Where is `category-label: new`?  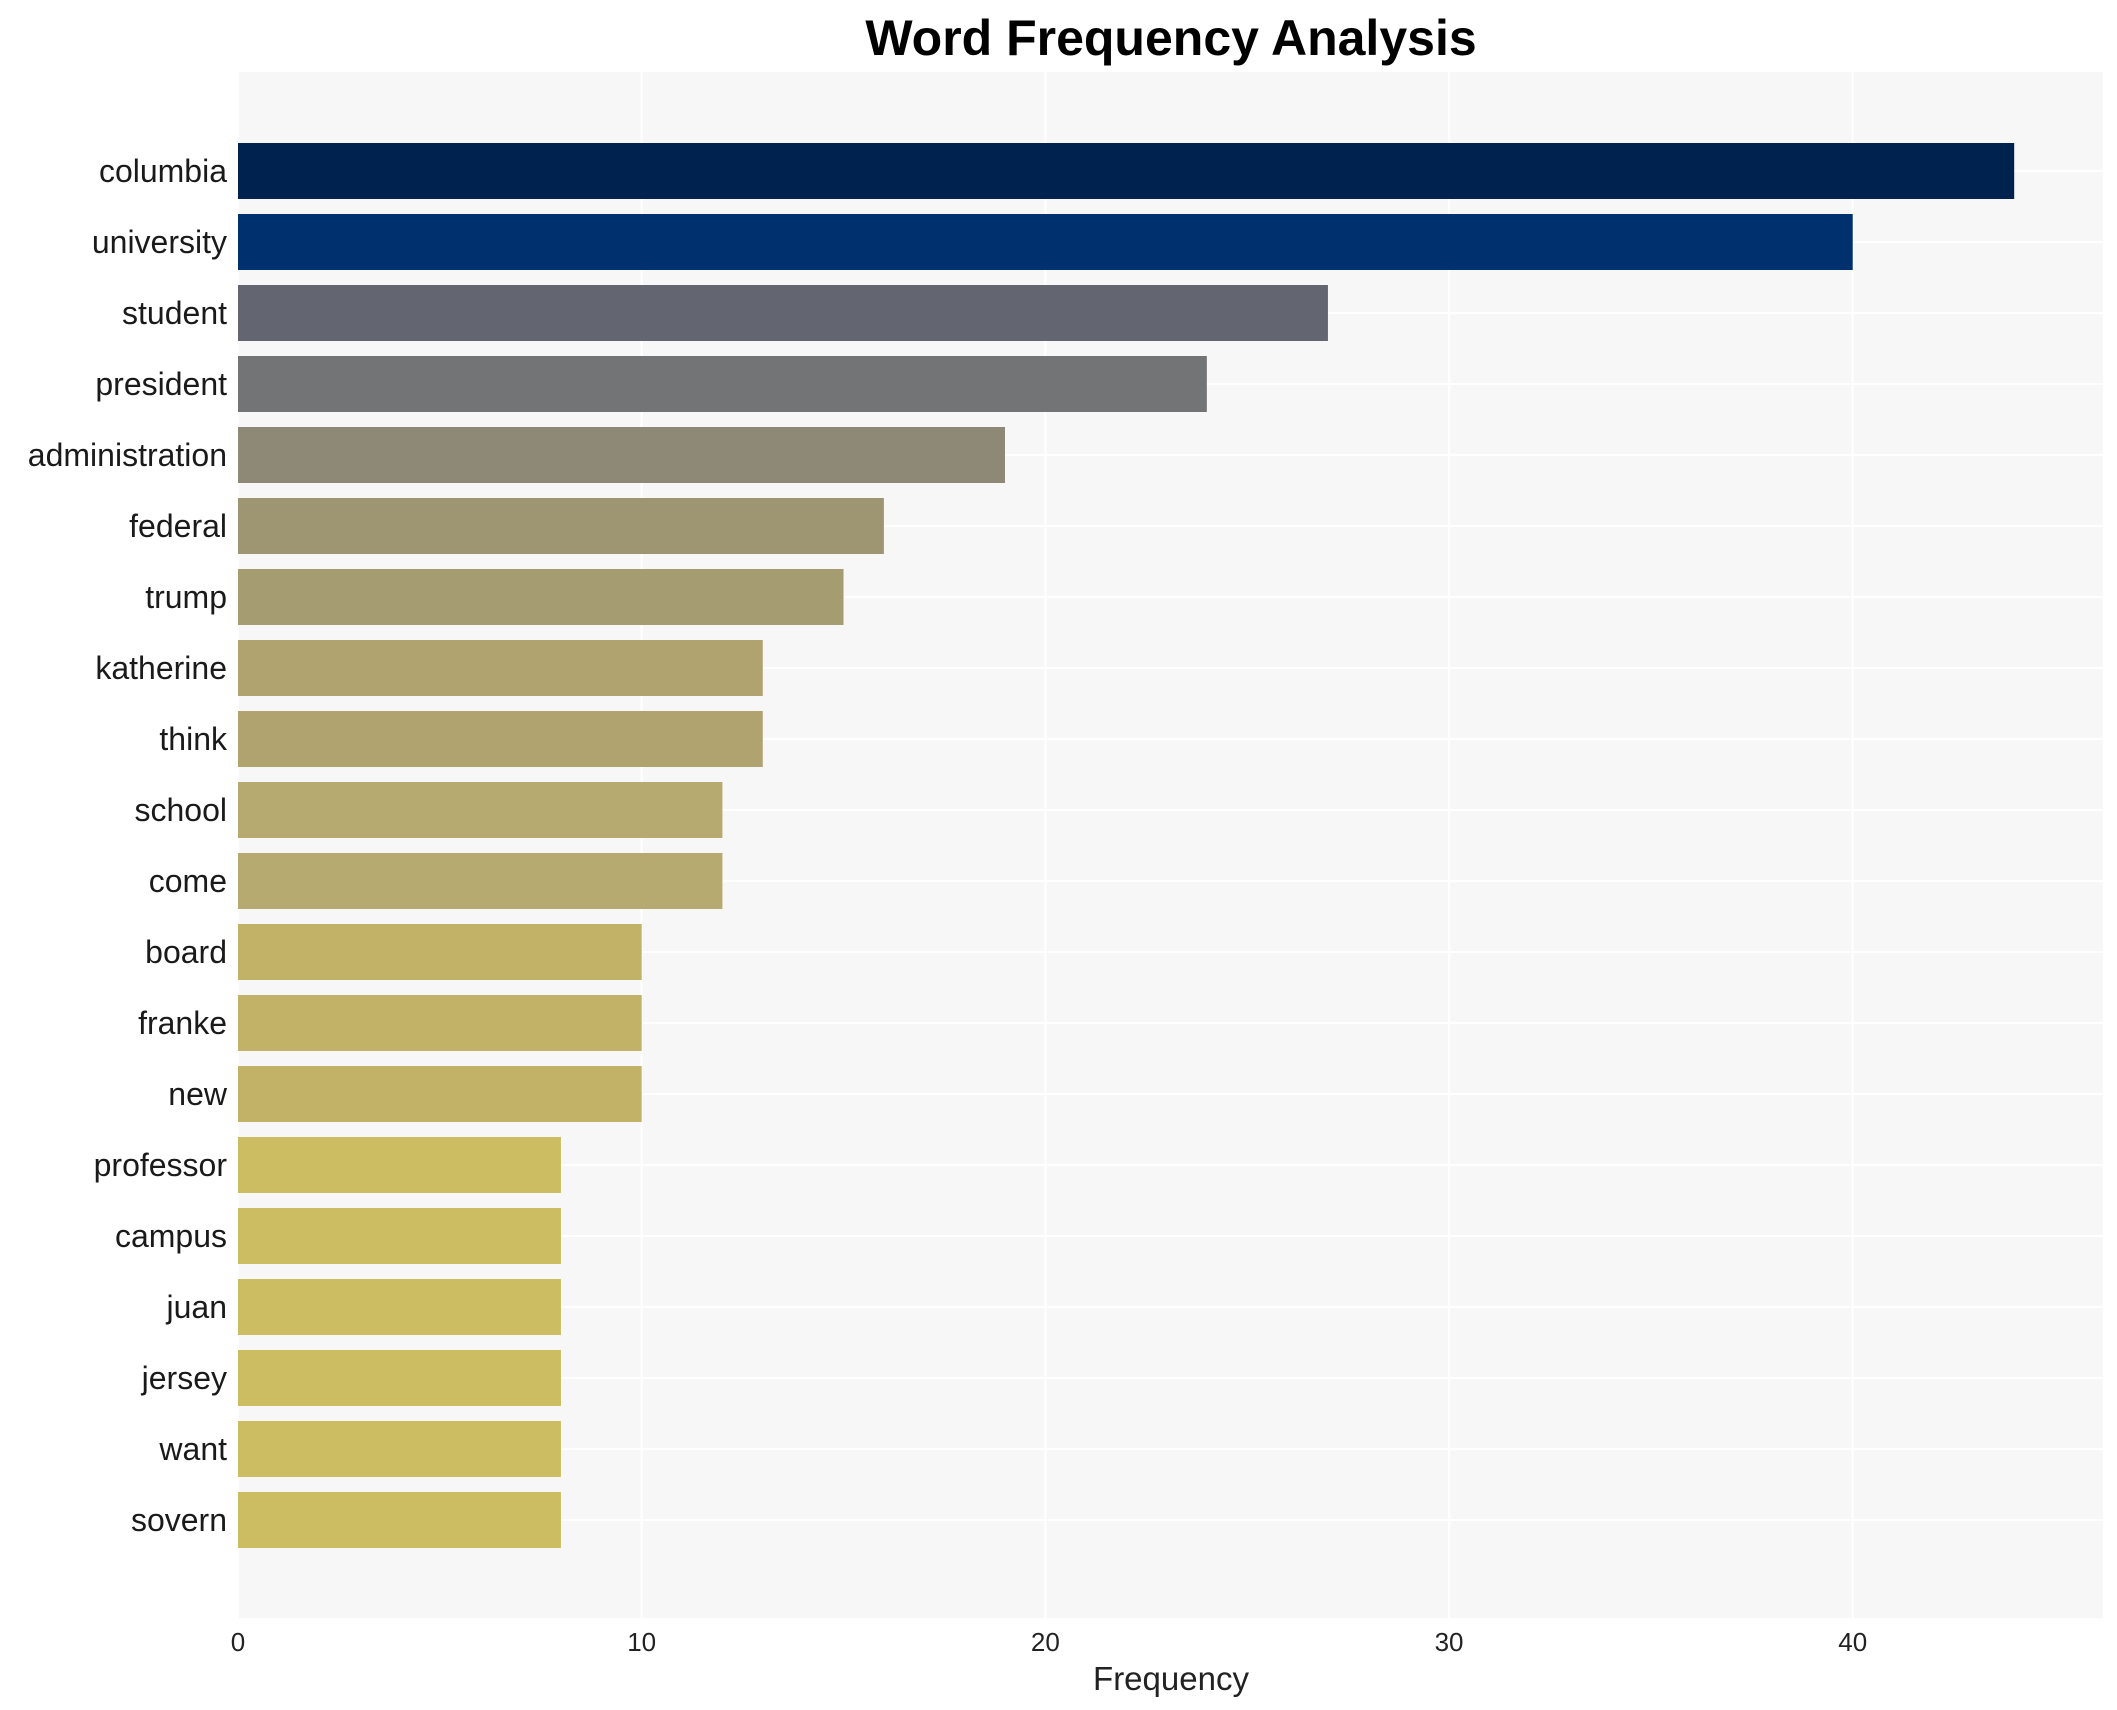 category-label: new is located at coordinates (198, 1094).